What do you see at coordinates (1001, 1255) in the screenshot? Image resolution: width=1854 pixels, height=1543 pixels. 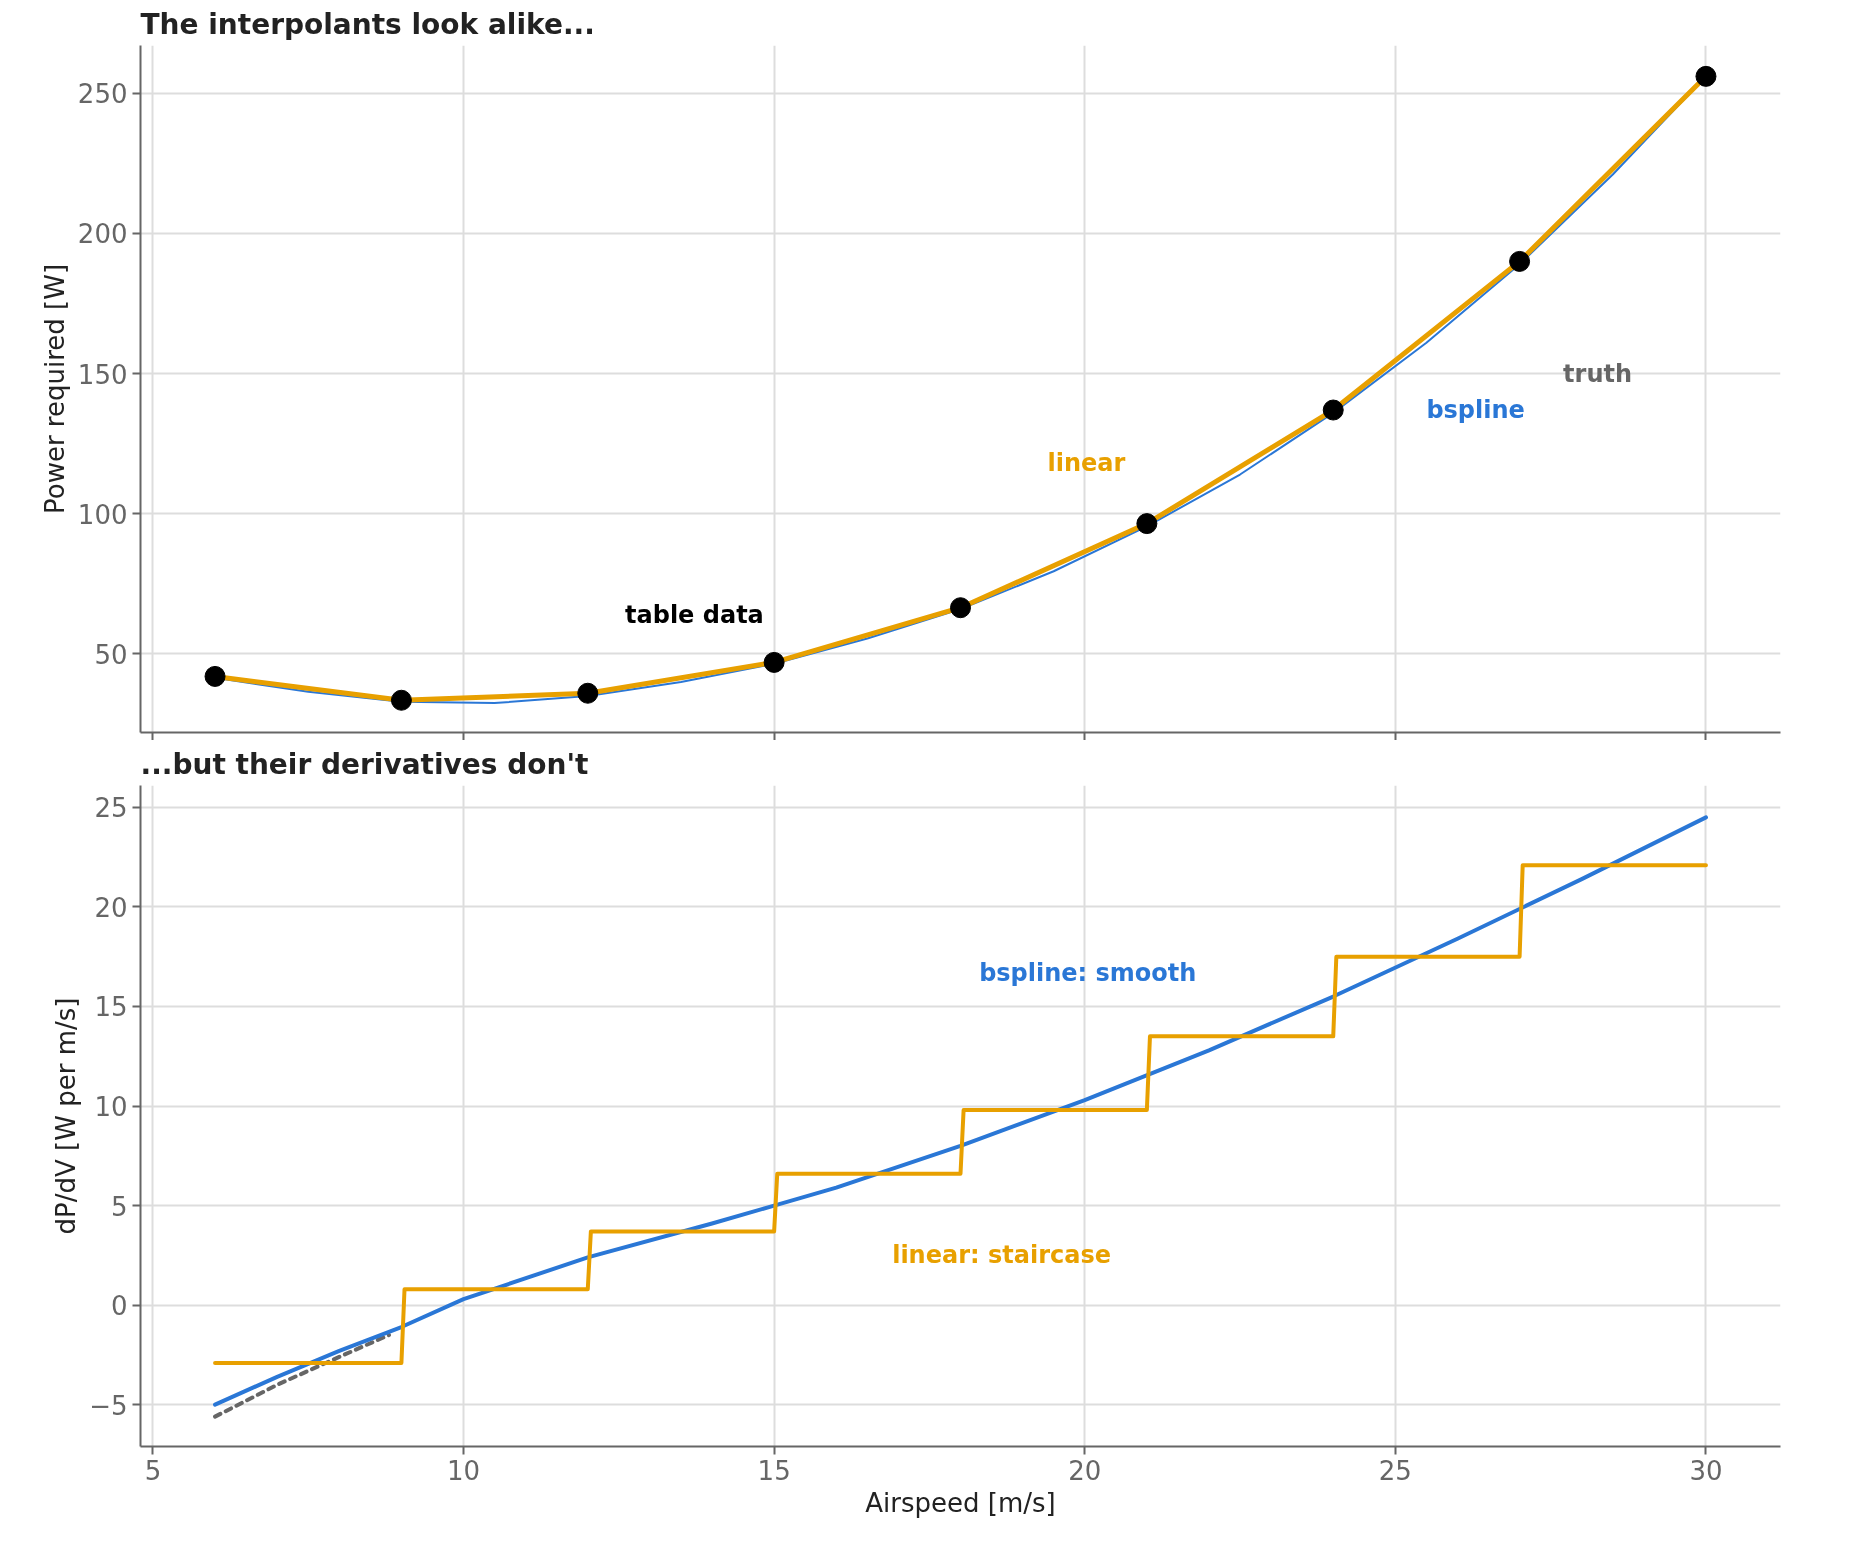 I see `text: linear: staircase` at bounding box center [1001, 1255].